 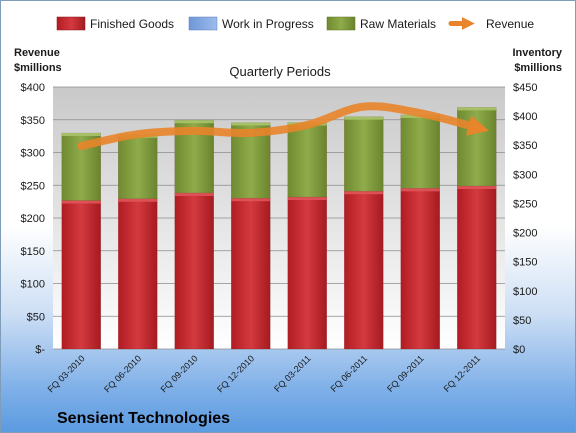 What do you see at coordinates (203, 23) in the screenshot?
I see `legend-swatch-work-in-progress` at bounding box center [203, 23].